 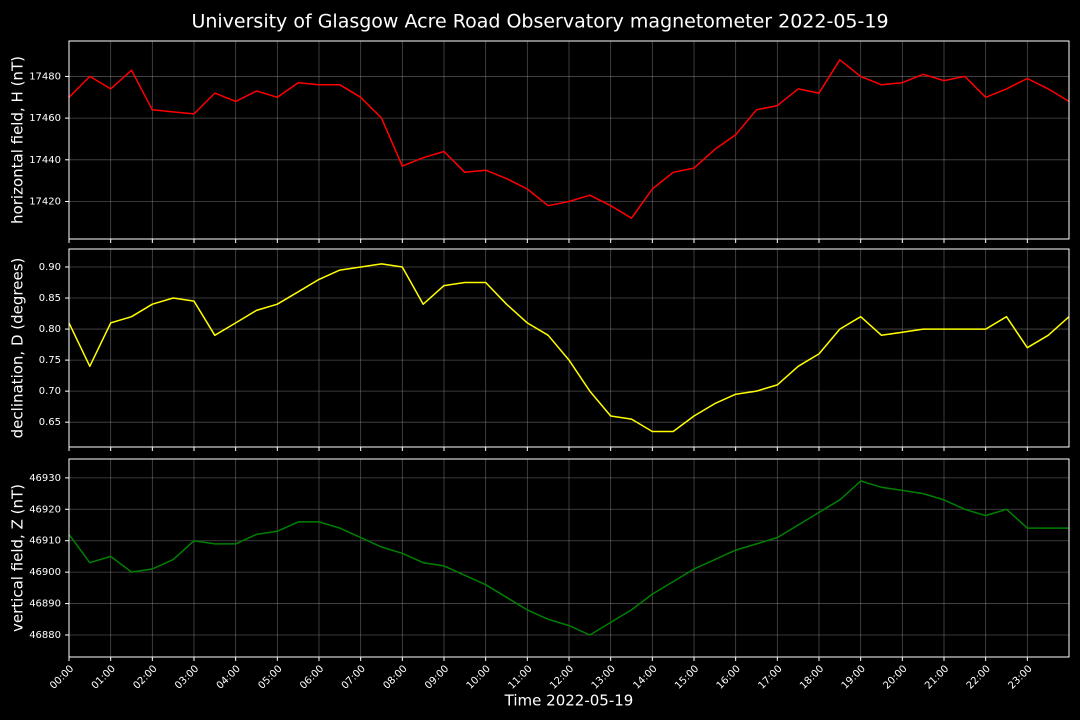 I want to click on x-tick-label: 21:00, so click(x=937, y=677).